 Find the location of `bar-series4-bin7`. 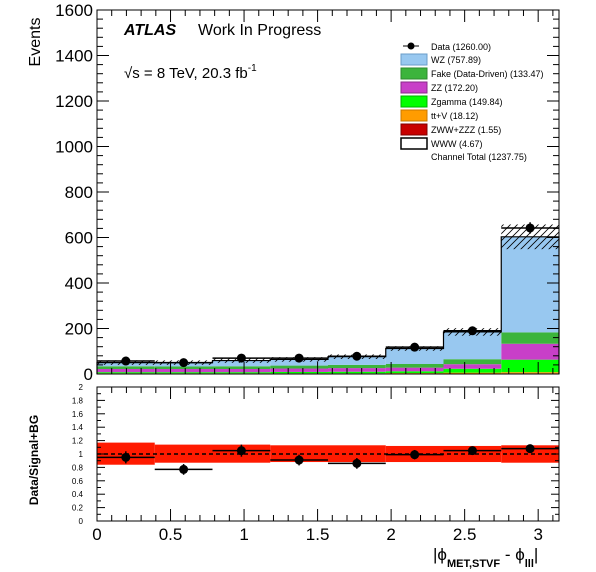

bar-series4-bin7 is located at coordinates (530, 337).